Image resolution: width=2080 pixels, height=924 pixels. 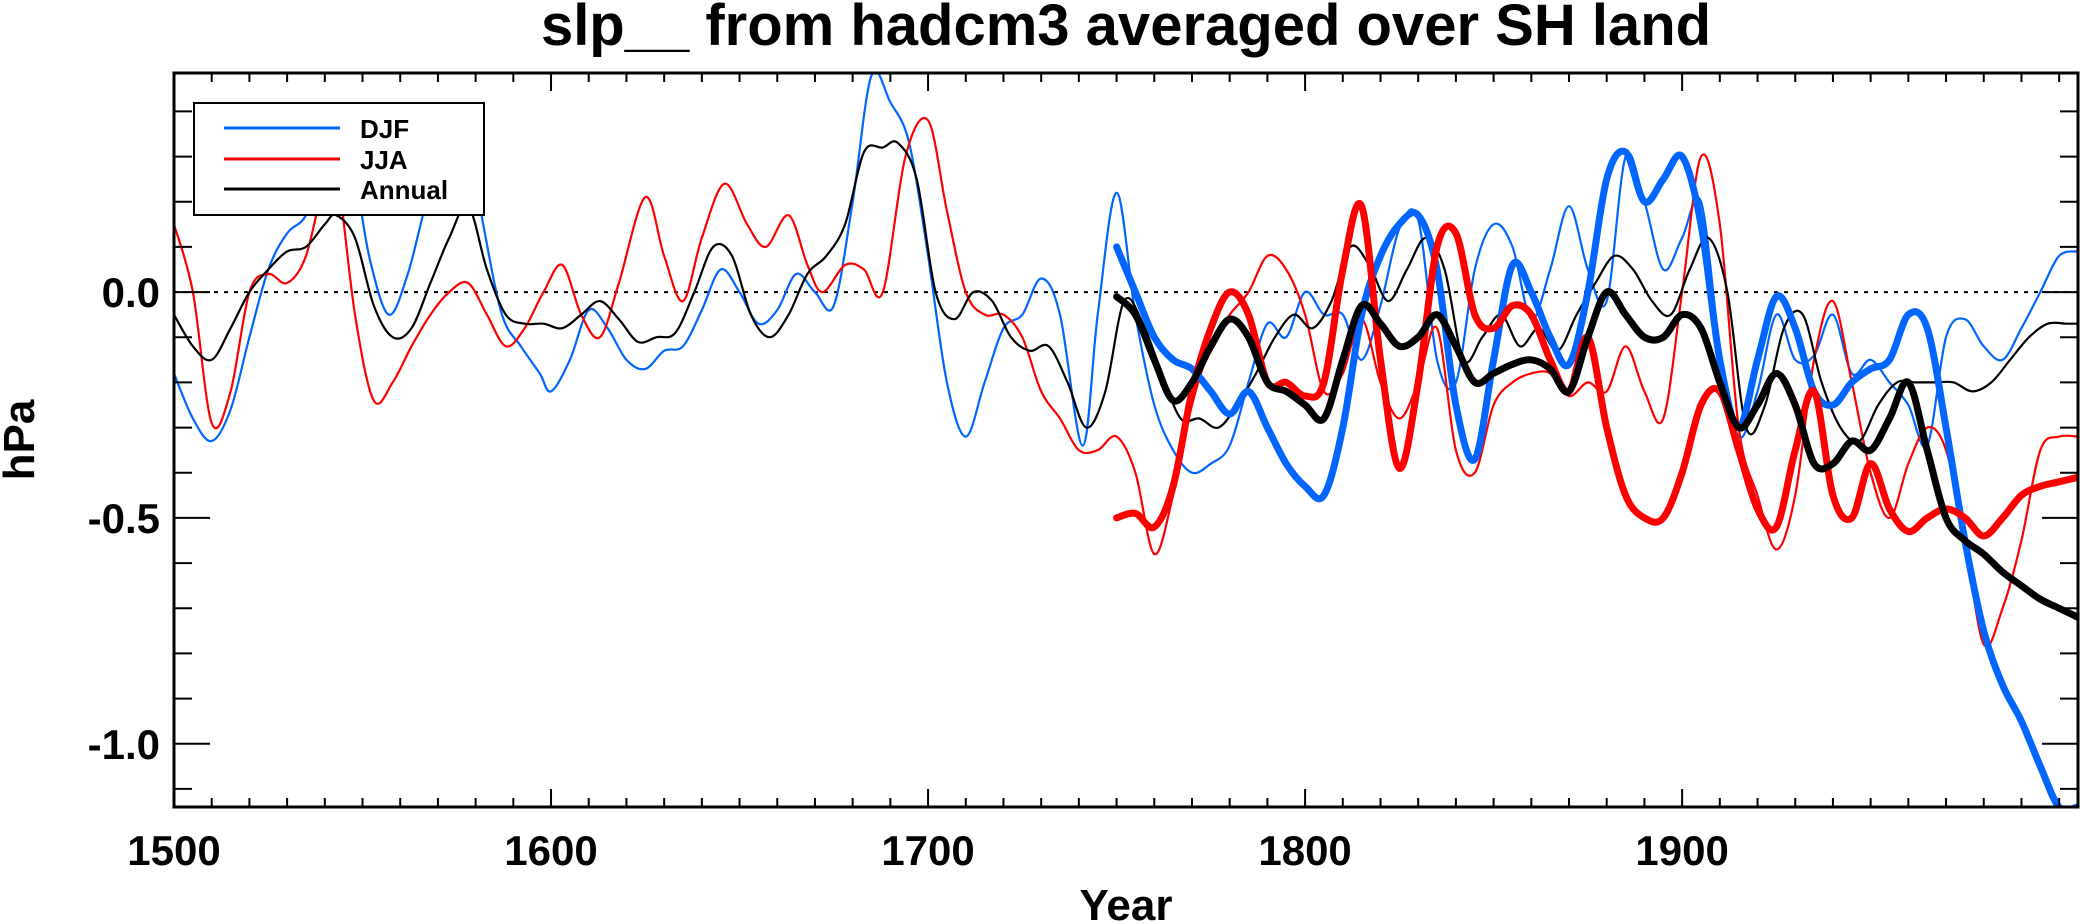 I want to click on y-tick-label: -0.5, so click(x=124, y=518).